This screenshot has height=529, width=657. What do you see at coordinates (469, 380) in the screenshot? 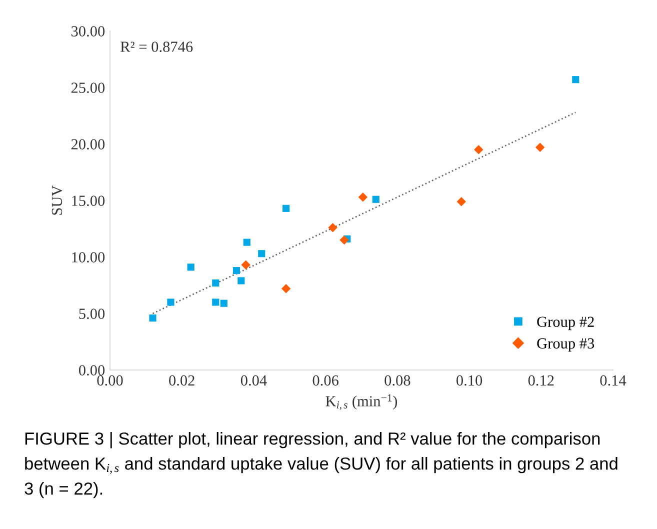
I see `x-tick-label: 0.10` at bounding box center [469, 380].